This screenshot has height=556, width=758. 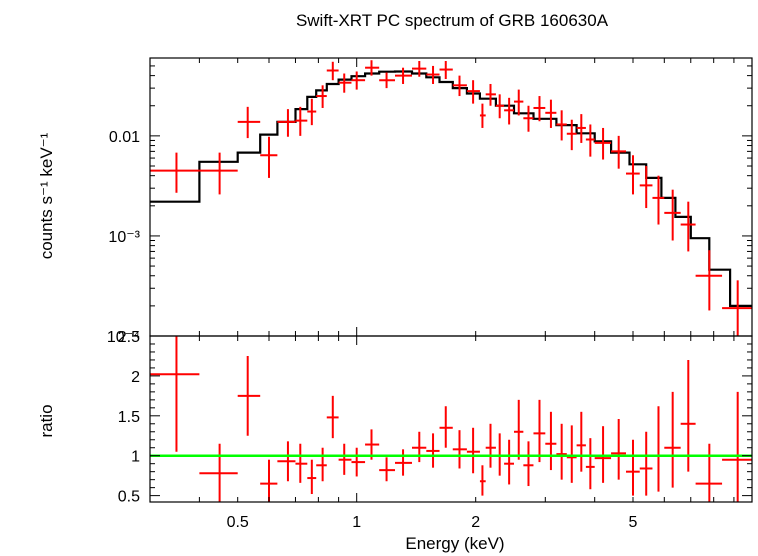 What do you see at coordinates (238, 522) in the screenshot?
I see `x-tick-label: 0.5` at bounding box center [238, 522].